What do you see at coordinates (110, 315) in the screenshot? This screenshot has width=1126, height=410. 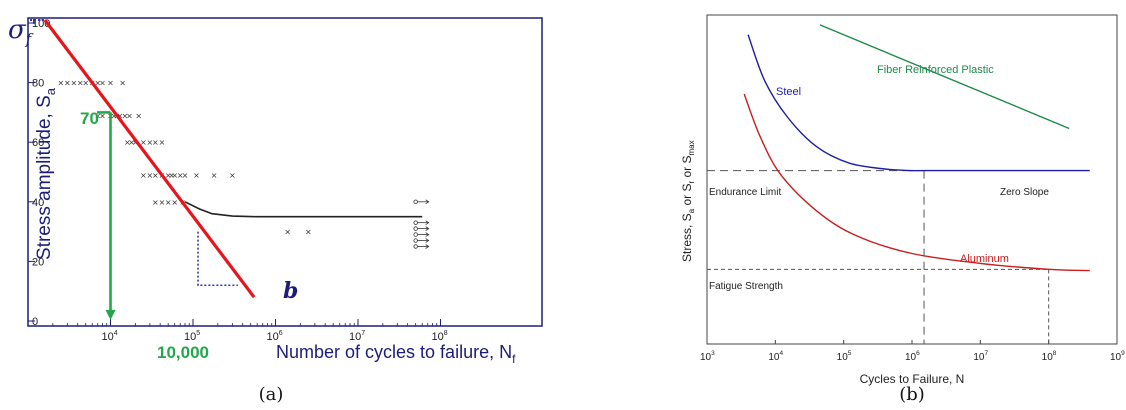 I see `cycles-arrow-head` at bounding box center [110, 315].